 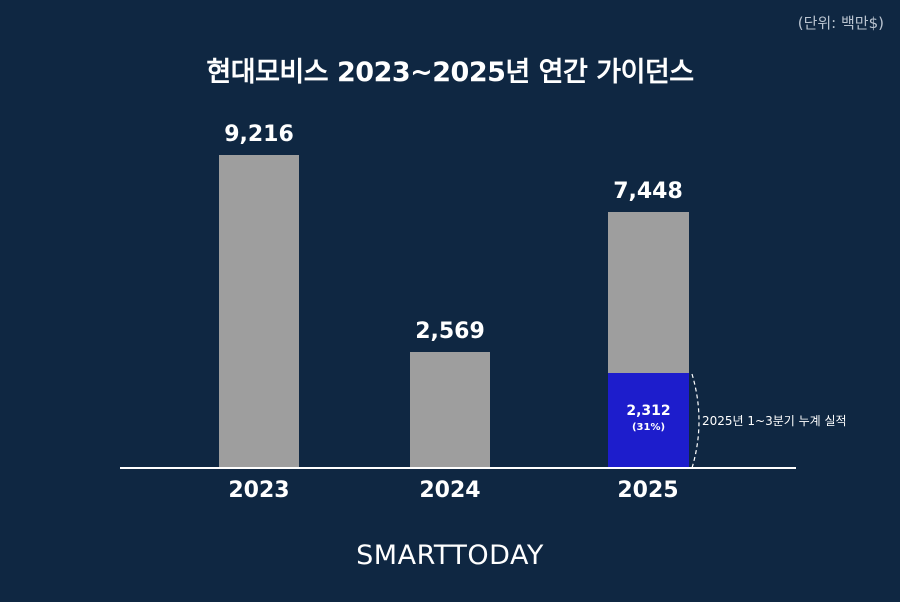 I want to click on unit-label: (단위: 백만$), so click(x=840, y=23).